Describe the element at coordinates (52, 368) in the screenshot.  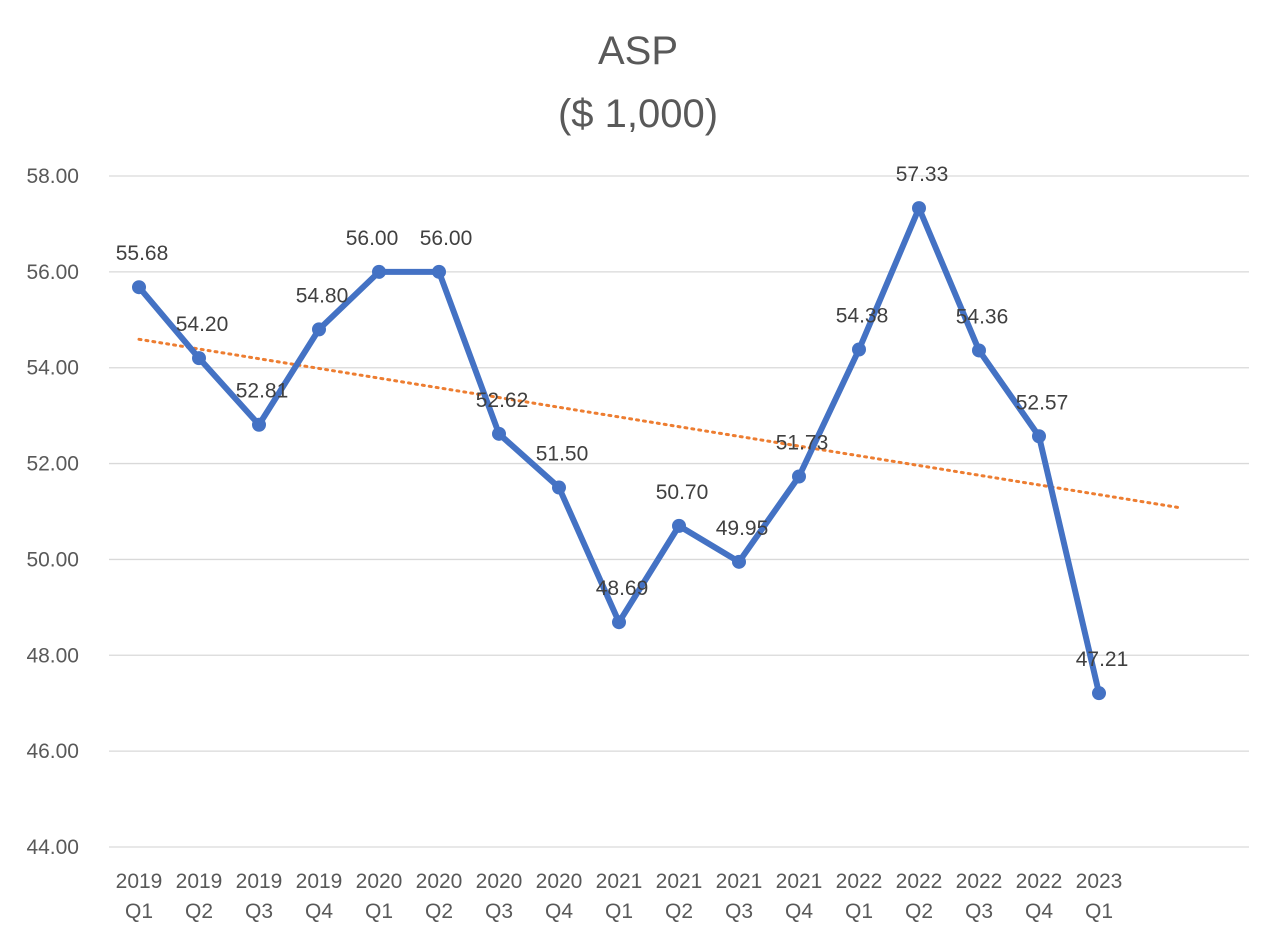
I see `y-tick-label: 54.00` at that location.